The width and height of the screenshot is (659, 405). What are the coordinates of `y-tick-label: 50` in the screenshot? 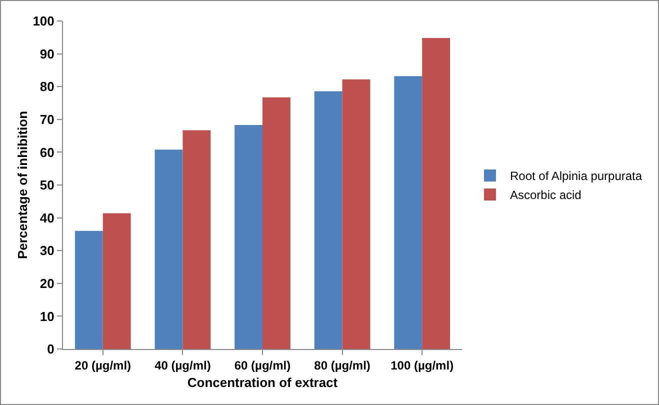 It's located at (47, 185).